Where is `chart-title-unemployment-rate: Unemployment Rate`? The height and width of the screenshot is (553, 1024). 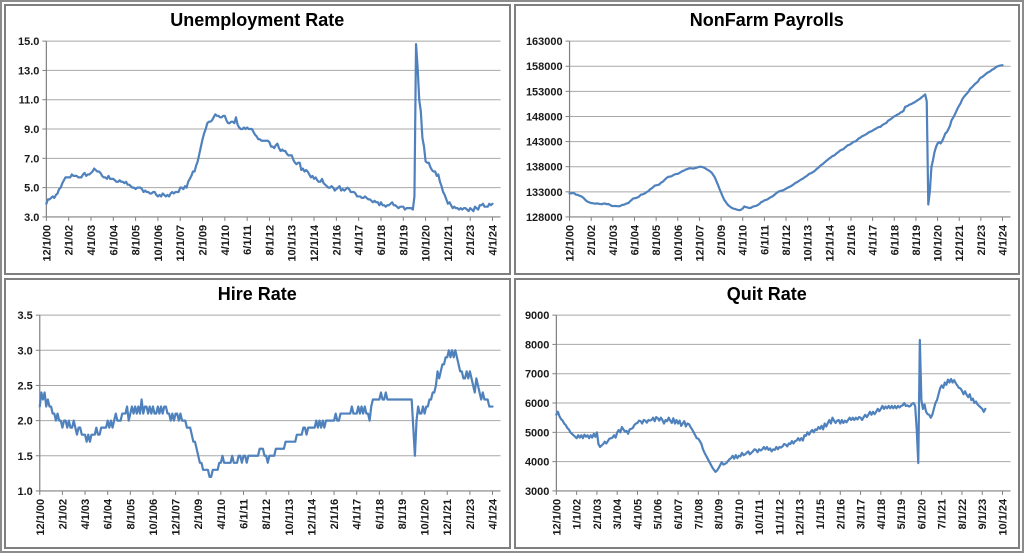 chart-title-unemployment-rate: Unemployment Rate is located at coordinates (257, 20).